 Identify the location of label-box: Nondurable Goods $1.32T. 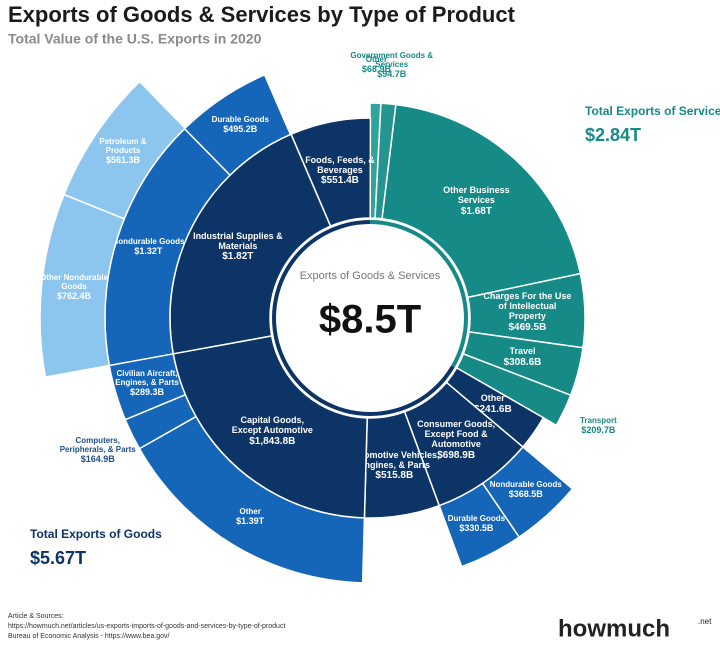
(148, 248).